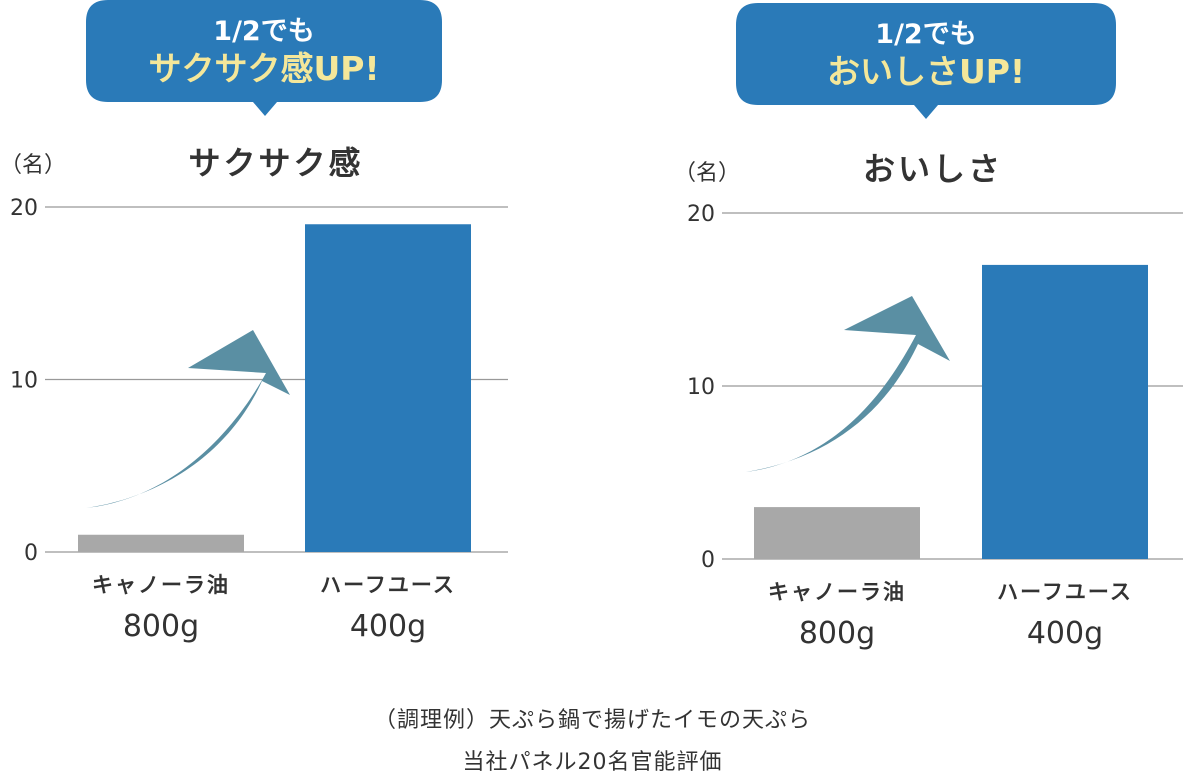 This screenshot has width=1185, height=776. Describe the element at coordinates (161, 585) in the screenshot. I see `chart1-category-label-1: キャノーラ油` at that location.